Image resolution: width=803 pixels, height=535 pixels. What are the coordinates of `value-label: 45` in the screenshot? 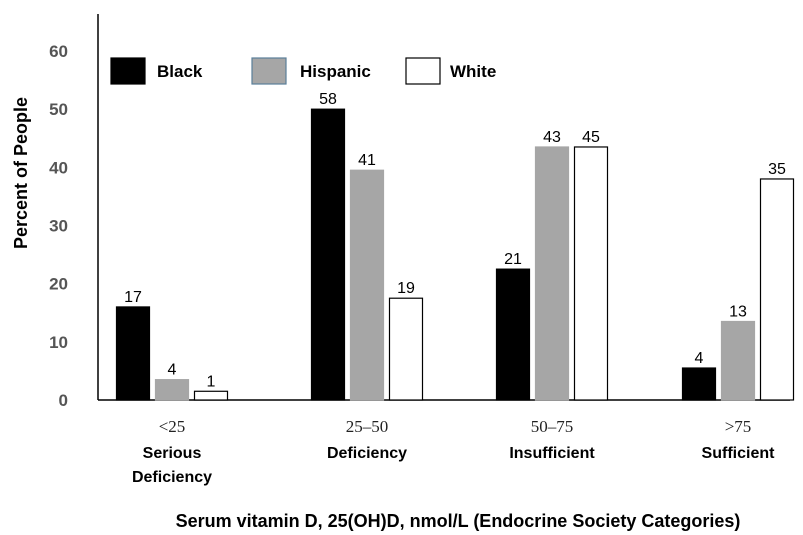 It's located at (591, 137).